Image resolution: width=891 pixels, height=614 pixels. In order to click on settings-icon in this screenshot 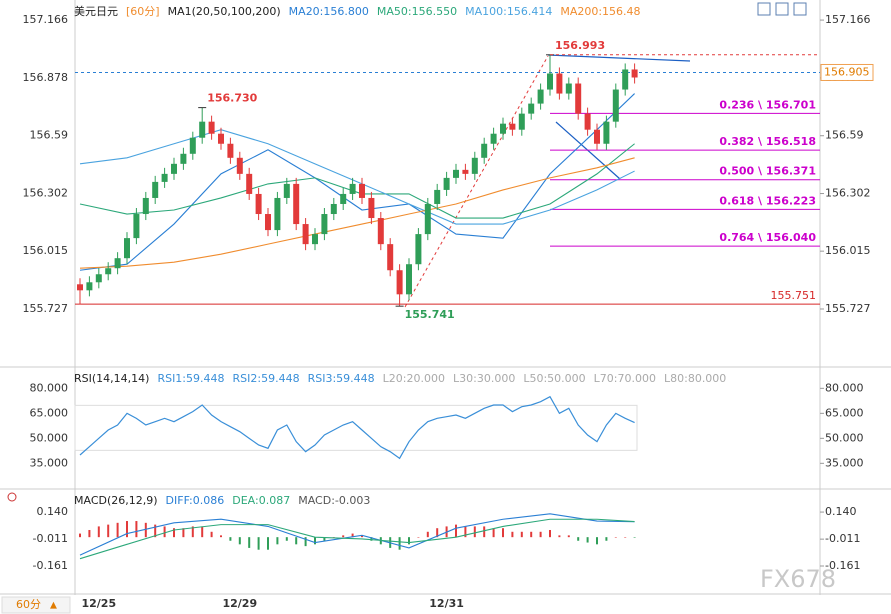, I will do `click(12, 497)`.